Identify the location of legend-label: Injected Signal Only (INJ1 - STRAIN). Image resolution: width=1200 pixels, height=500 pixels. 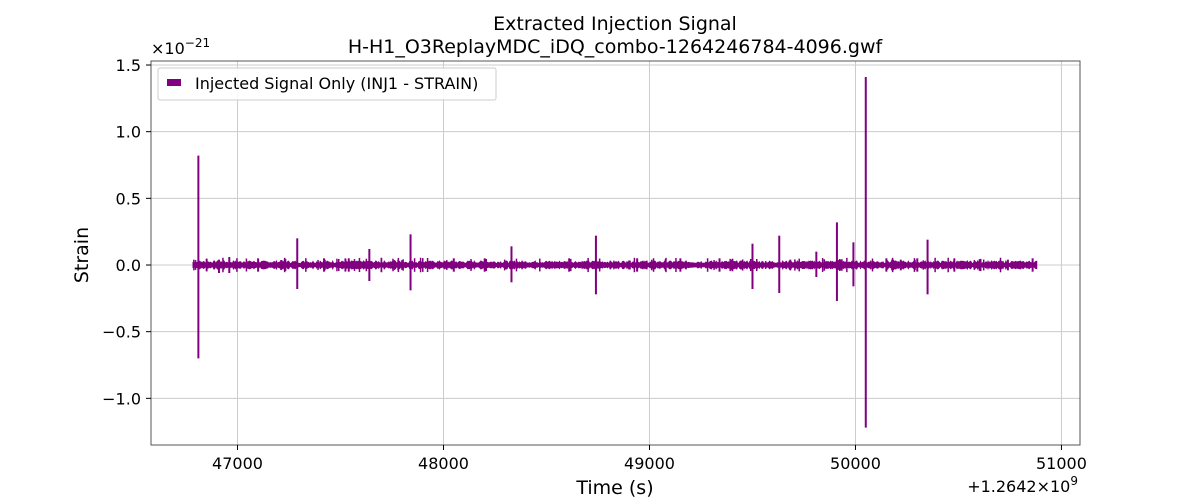
(336, 83).